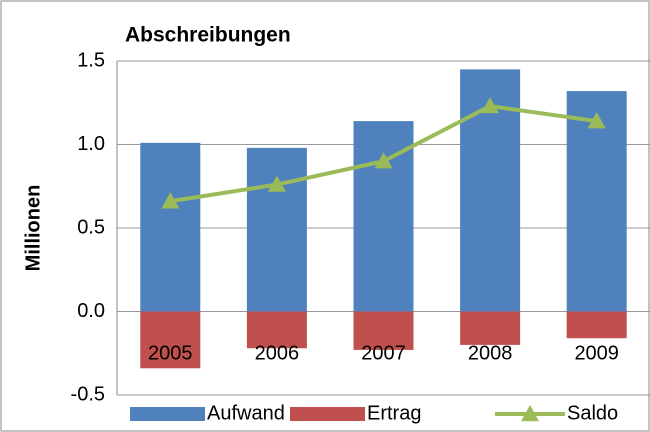  What do you see at coordinates (33, 228) in the screenshot?
I see `y-axis-label: Millionen` at bounding box center [33, 228].